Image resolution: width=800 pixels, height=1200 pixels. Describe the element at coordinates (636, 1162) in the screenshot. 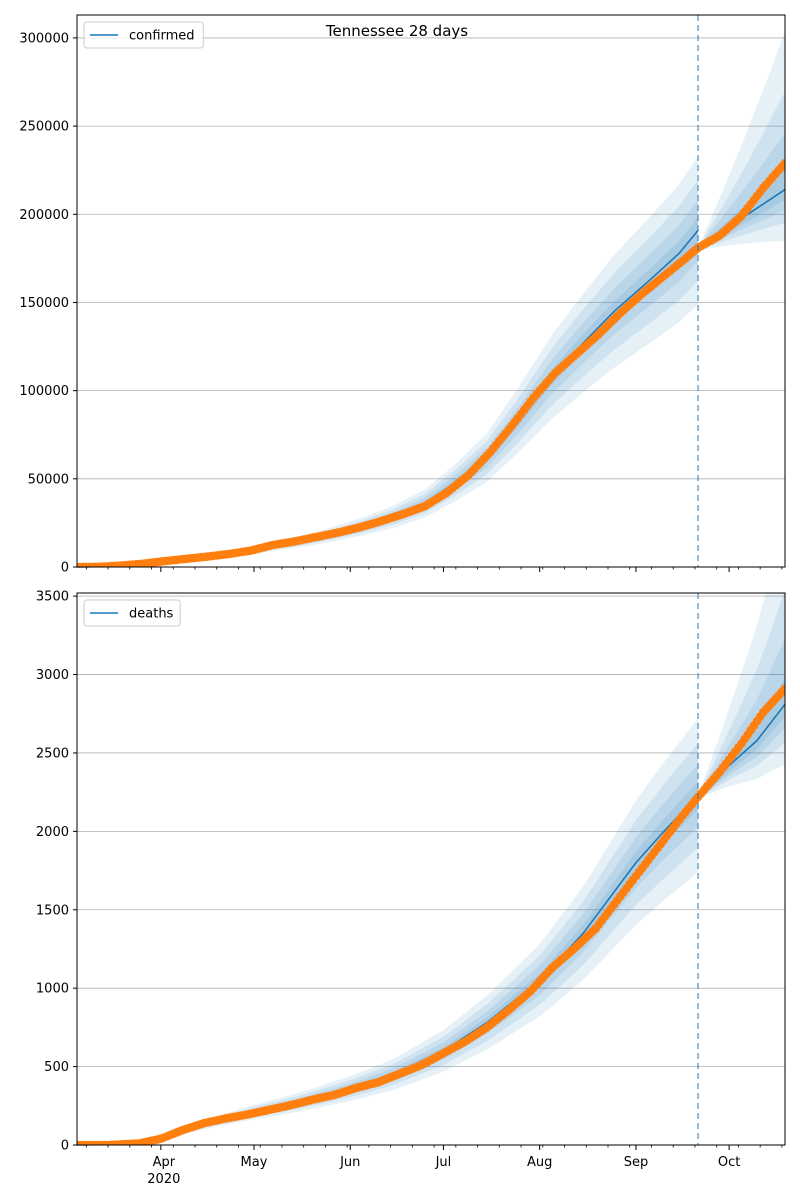

I see `x-tick-label: Sep` at that location.